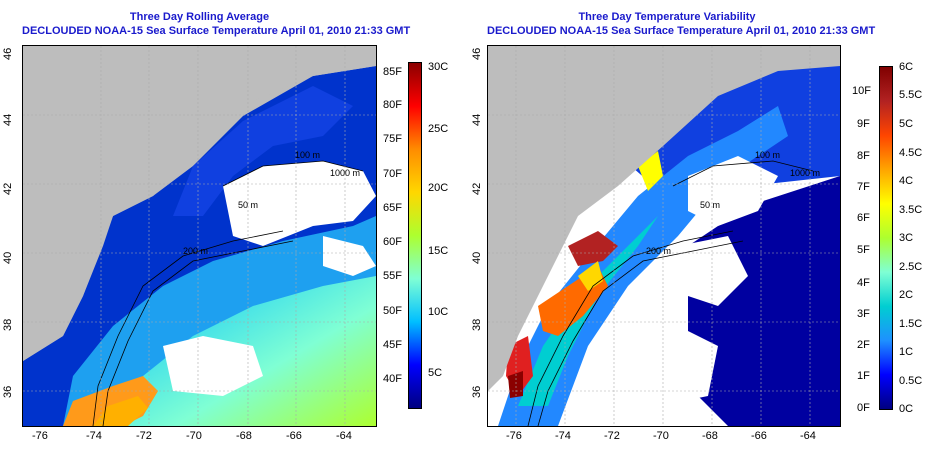  I want to click on left-cbar-c-label: 25C, so click(438, 129).